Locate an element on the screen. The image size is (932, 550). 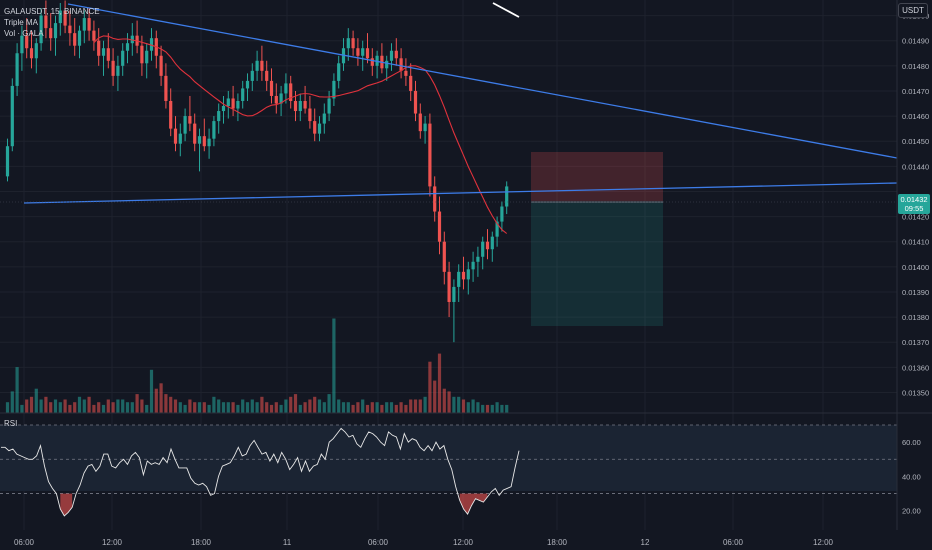
last-price-badge: 0.01432 09:55 is located at coordinates (914, 204).